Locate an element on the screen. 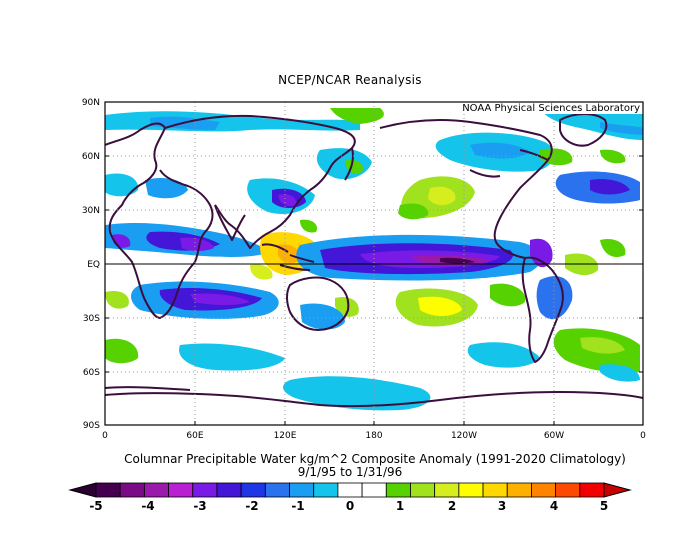 The height and width of the screenshot is (542, 700). lon-label: 120E is located at coordinates (285, 436).